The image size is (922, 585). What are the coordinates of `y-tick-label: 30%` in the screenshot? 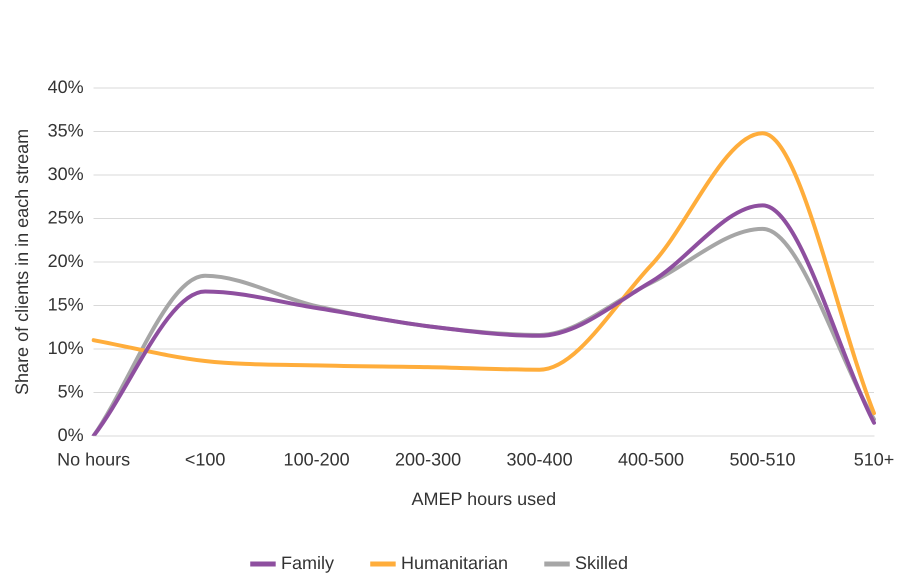 It's located at (66, 174).